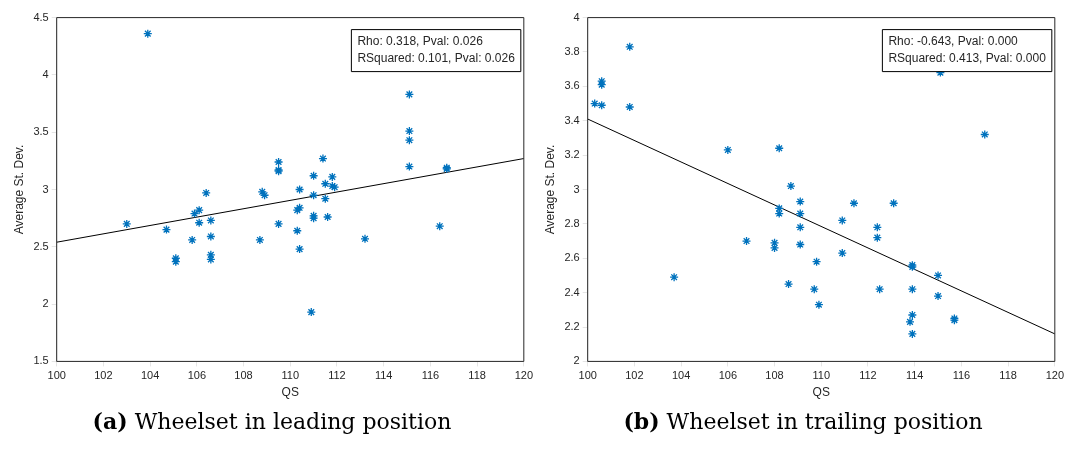 Image resolution: width=1075 pixels, height=459 pixels. What do you see at coordinates (572, 257) in the screenshot?
I see `y-tick-label: 2.6` at bounding box center [572, 257].